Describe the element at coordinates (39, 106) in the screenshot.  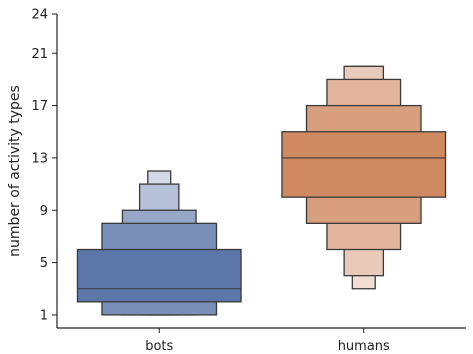
I see `y-tick-label-17: 17` at that location.